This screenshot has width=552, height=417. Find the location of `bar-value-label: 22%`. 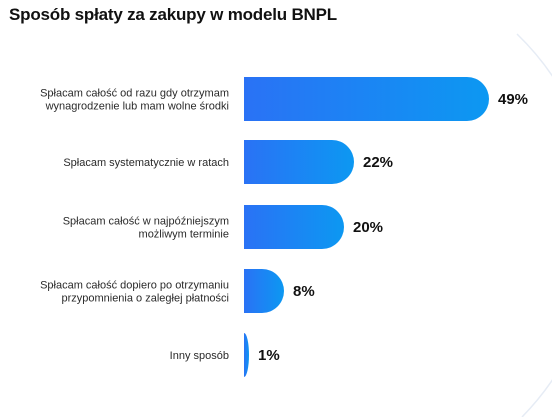

bar-value-label: 22% is located at coordinates (378, 162).